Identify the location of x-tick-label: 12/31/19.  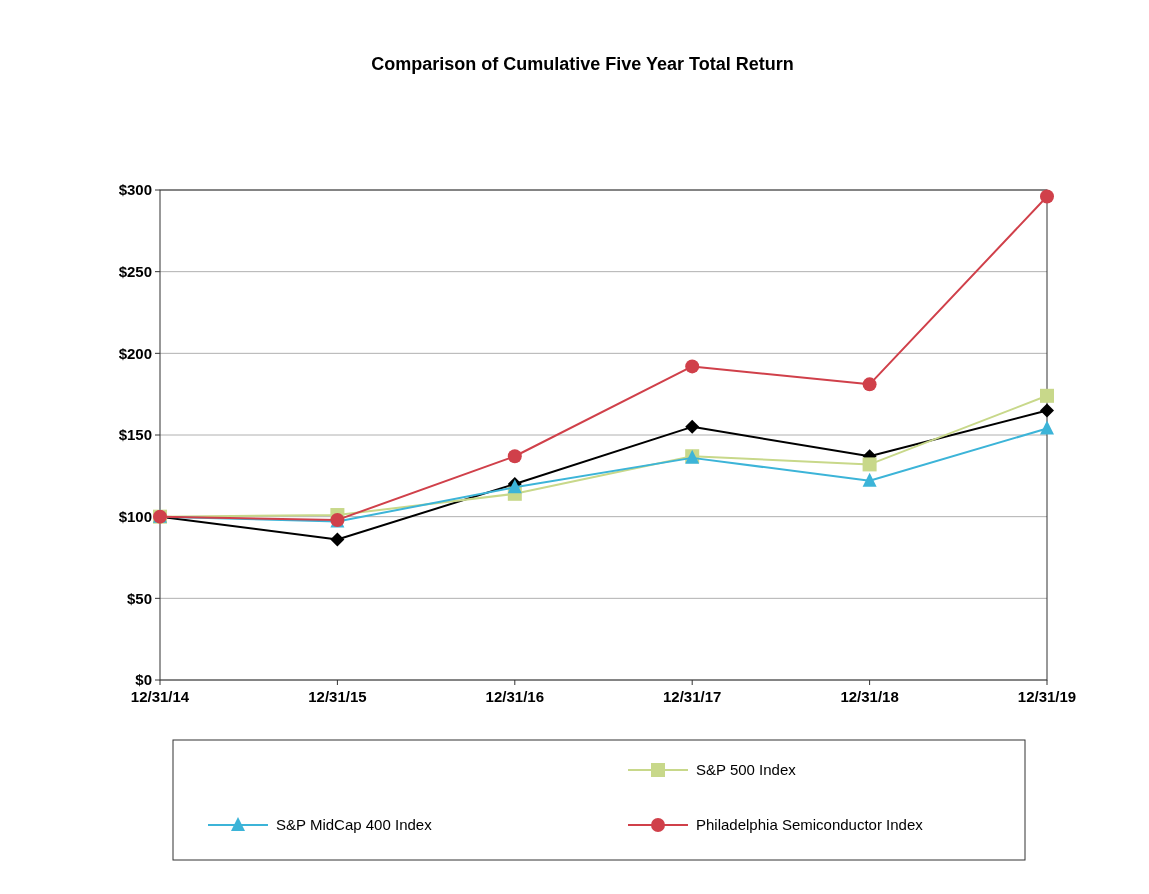
(1047, 696).